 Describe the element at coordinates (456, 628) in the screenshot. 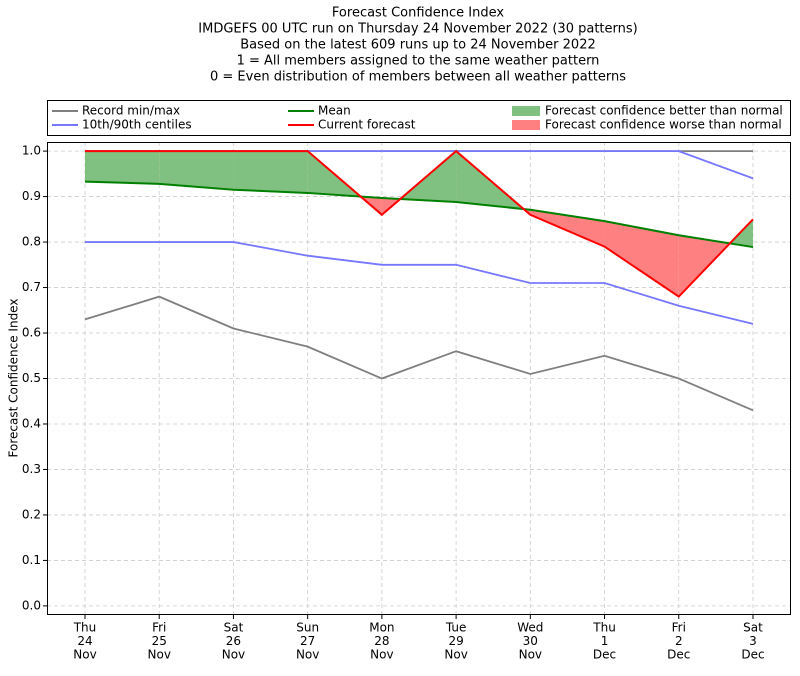

I see `x-tick-label: Tue` at that location.